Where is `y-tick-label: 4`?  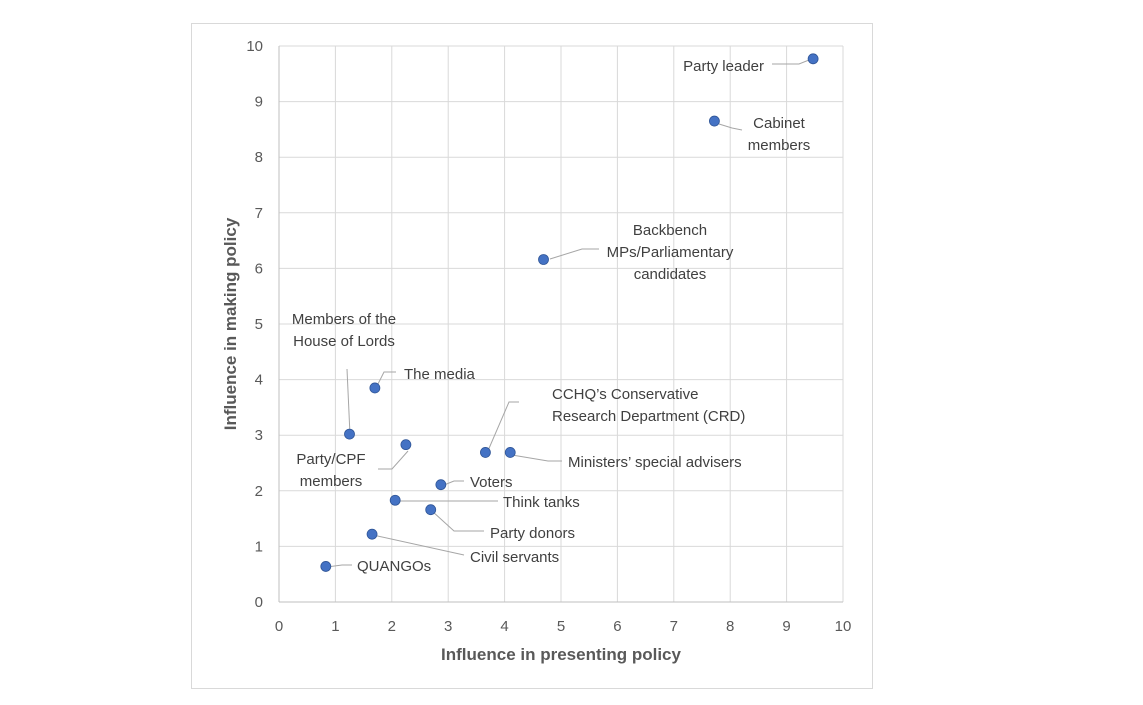 y-tick-label: 4 is located at coordinates (259, 380).